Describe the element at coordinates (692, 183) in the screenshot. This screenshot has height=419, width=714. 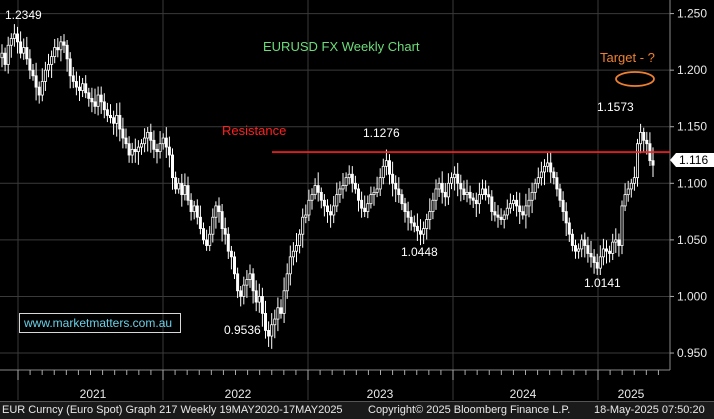
I see `y-tick-label: 1.100` at that location.